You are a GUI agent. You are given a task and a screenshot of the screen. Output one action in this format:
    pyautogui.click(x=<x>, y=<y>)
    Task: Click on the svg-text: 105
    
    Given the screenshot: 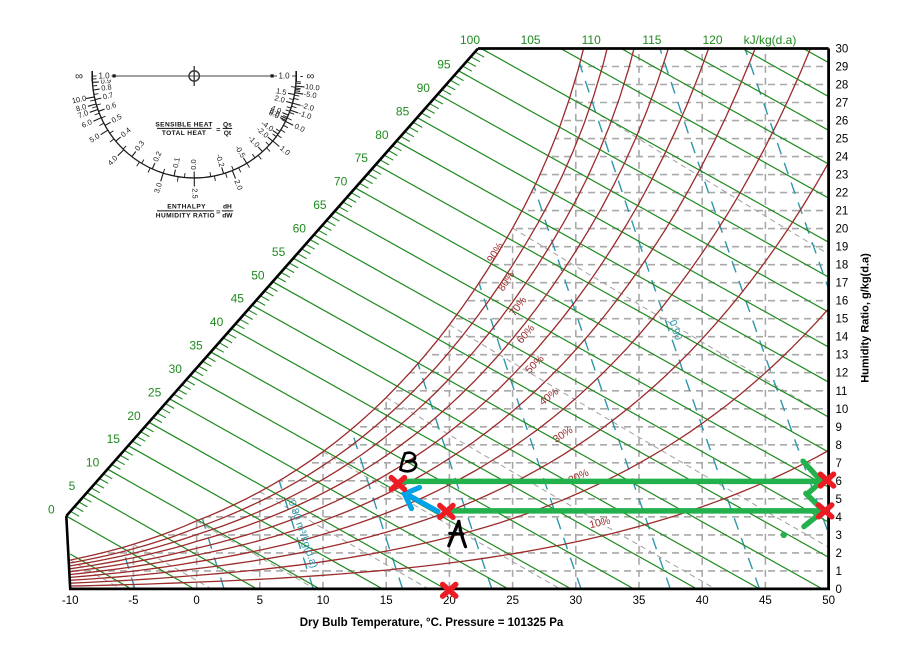 What is the action you would take?
    pyautogui.click(x=531, y=40)
    